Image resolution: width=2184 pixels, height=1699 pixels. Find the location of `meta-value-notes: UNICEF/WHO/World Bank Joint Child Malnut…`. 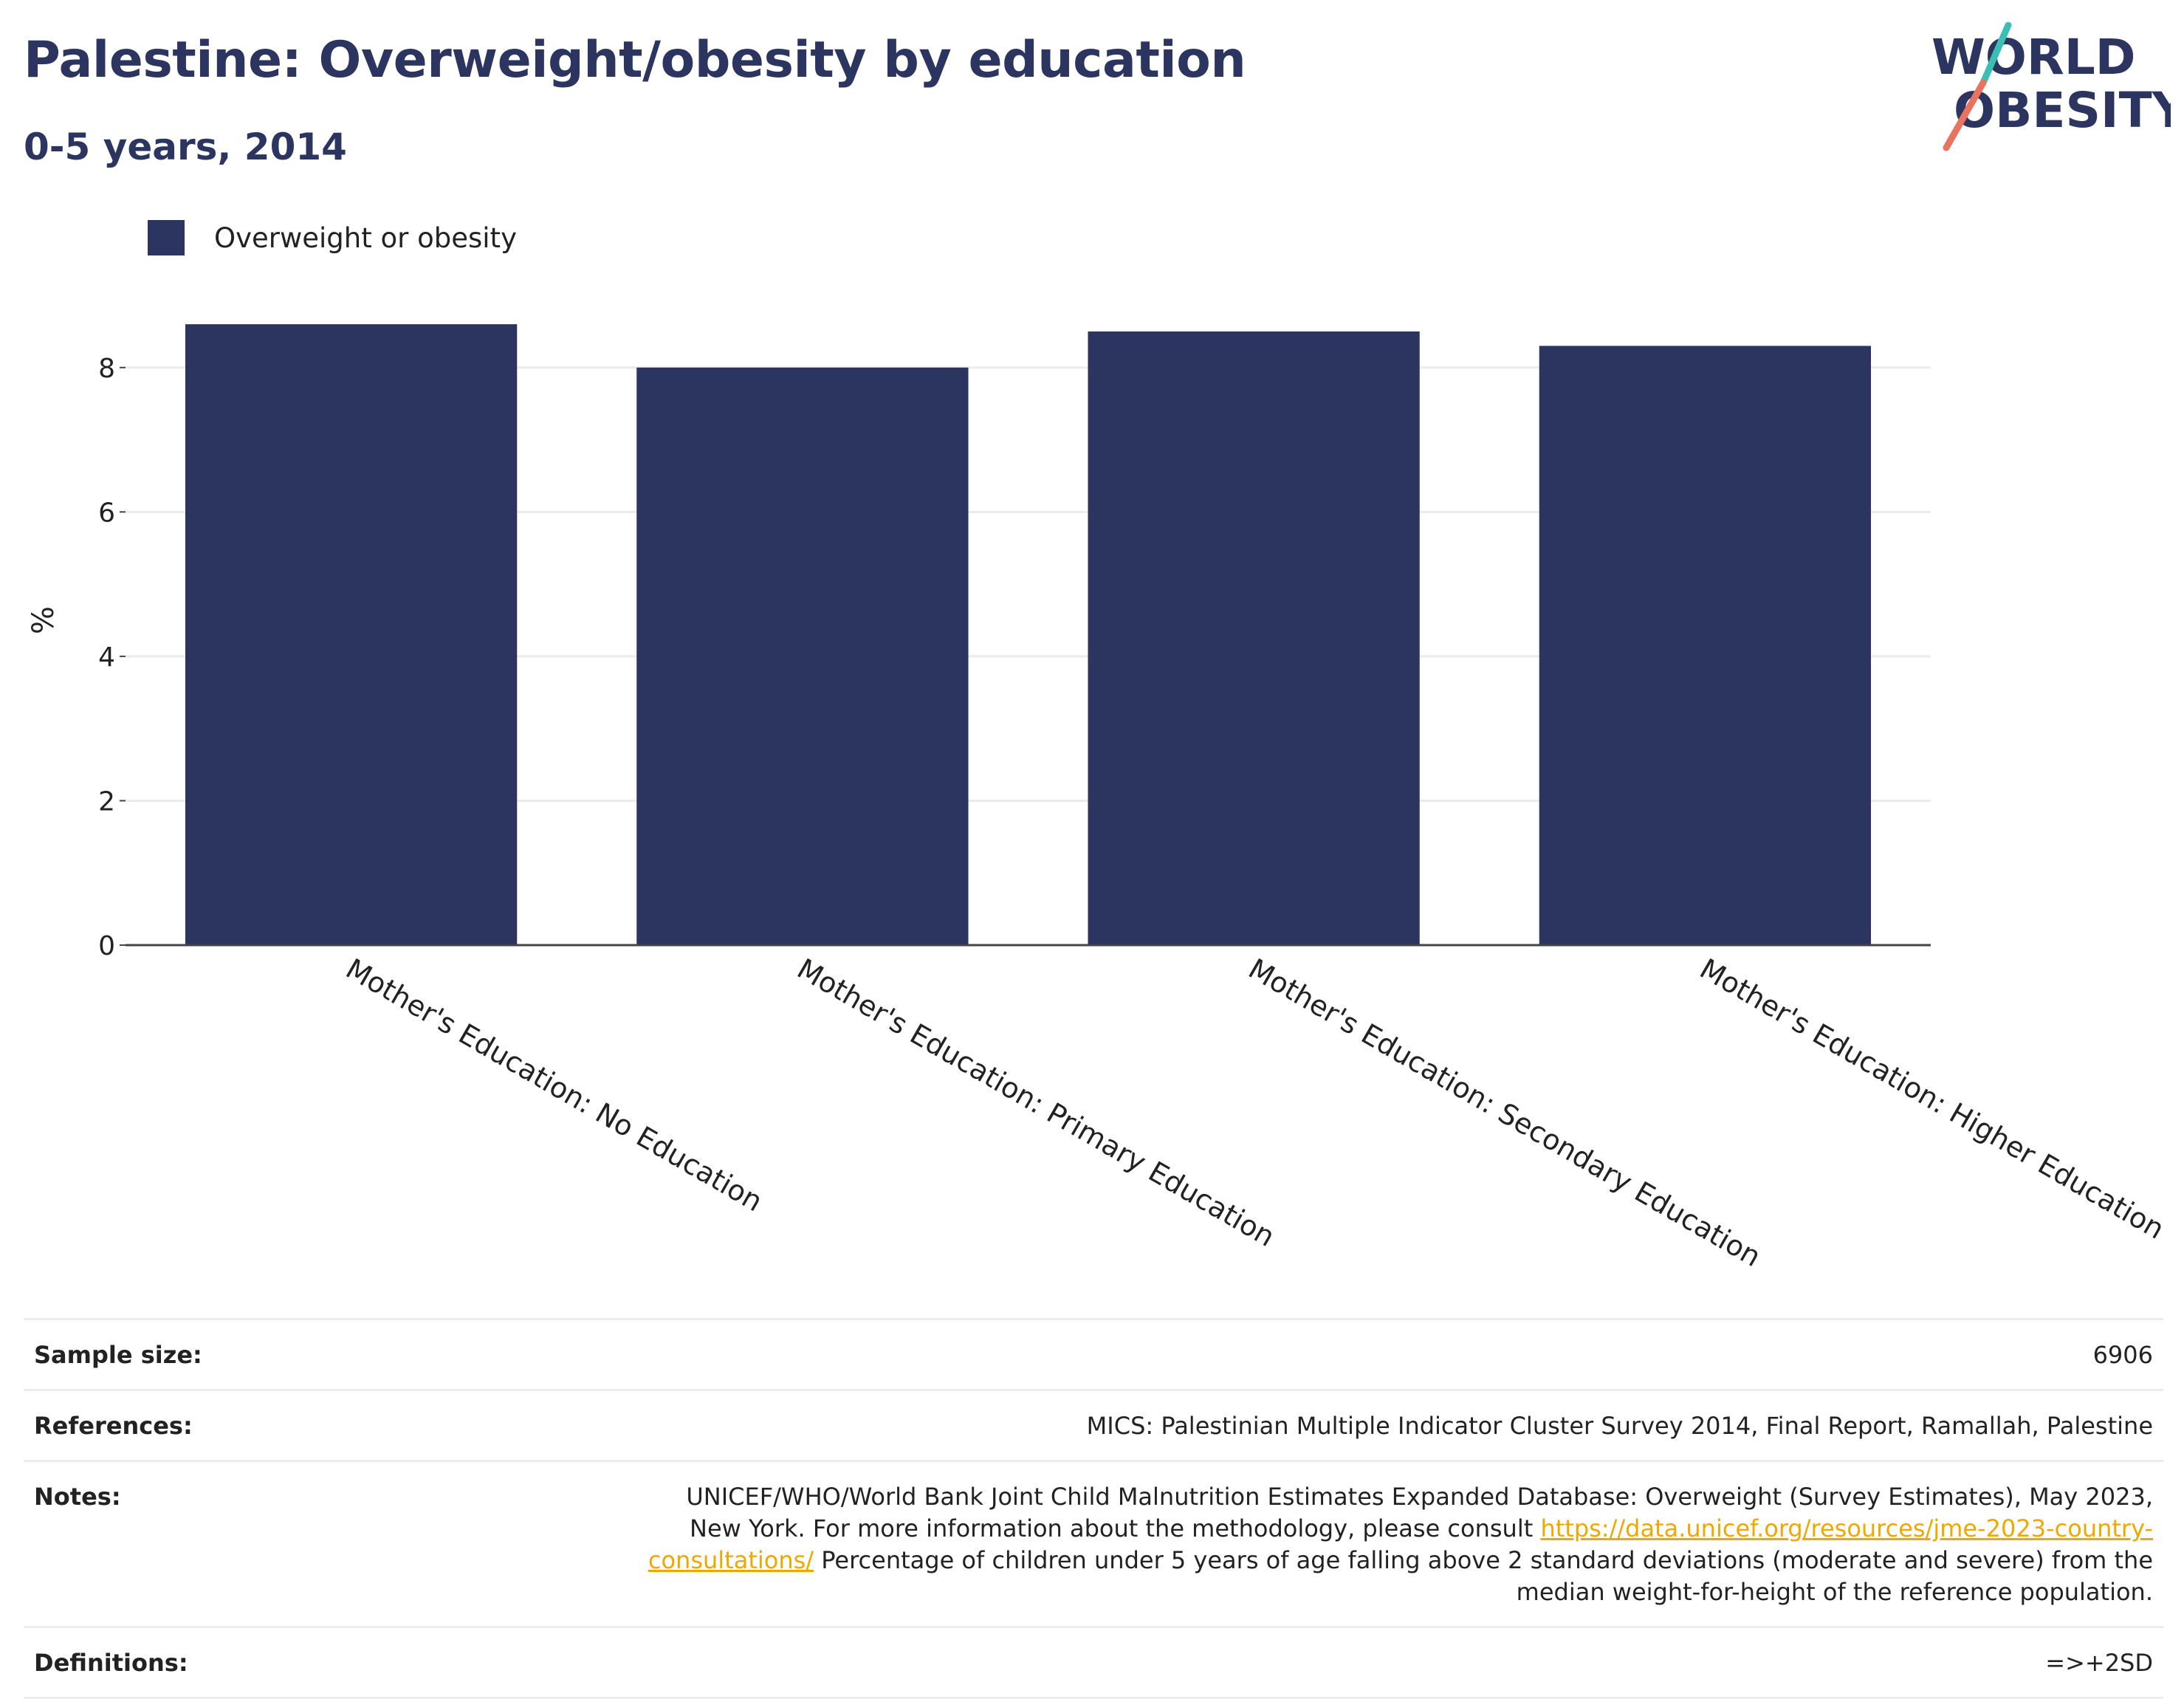

meta-value-notes: UNICEF/WHO/World Bank Joint Child Malnut… is located at coordinates (1396, 1544).